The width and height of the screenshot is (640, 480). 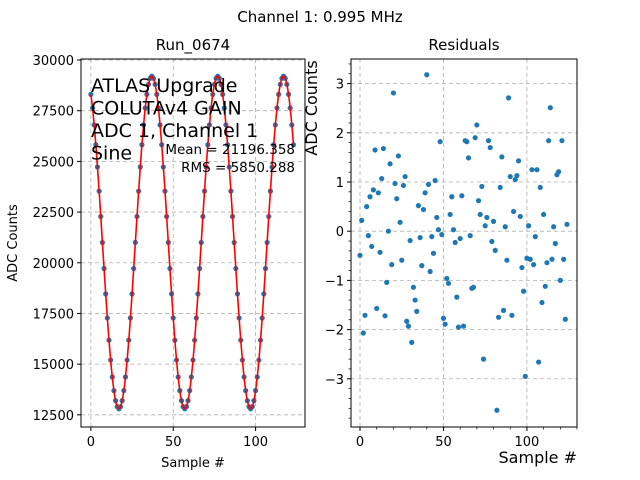 I want to click on y-tick-label: 1, so click(x=340, y=183).